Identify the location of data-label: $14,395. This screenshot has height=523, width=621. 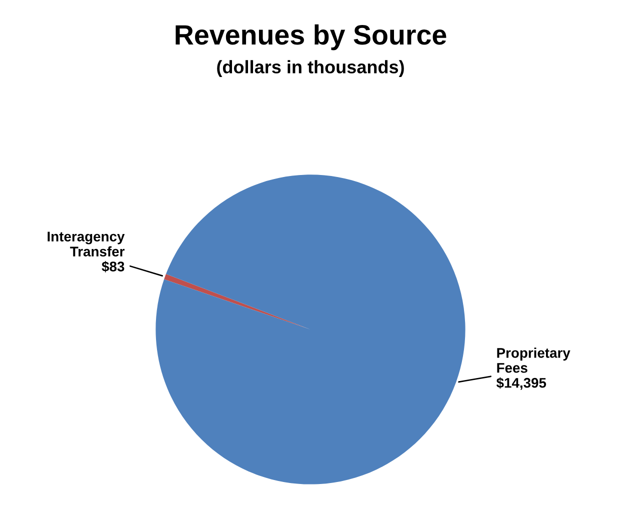
(521, 383).